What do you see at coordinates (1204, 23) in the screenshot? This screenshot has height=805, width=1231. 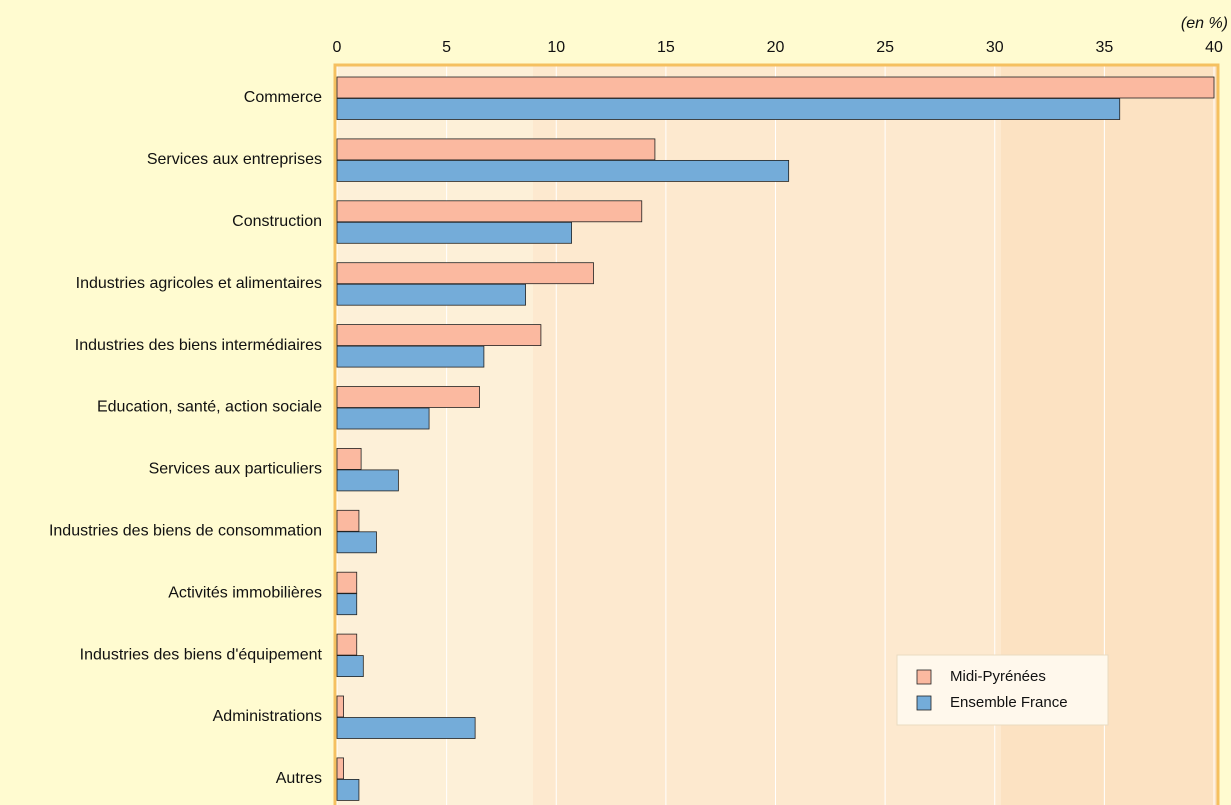 I see `unit-note: (en %)` at bounding box center [1204, 23].